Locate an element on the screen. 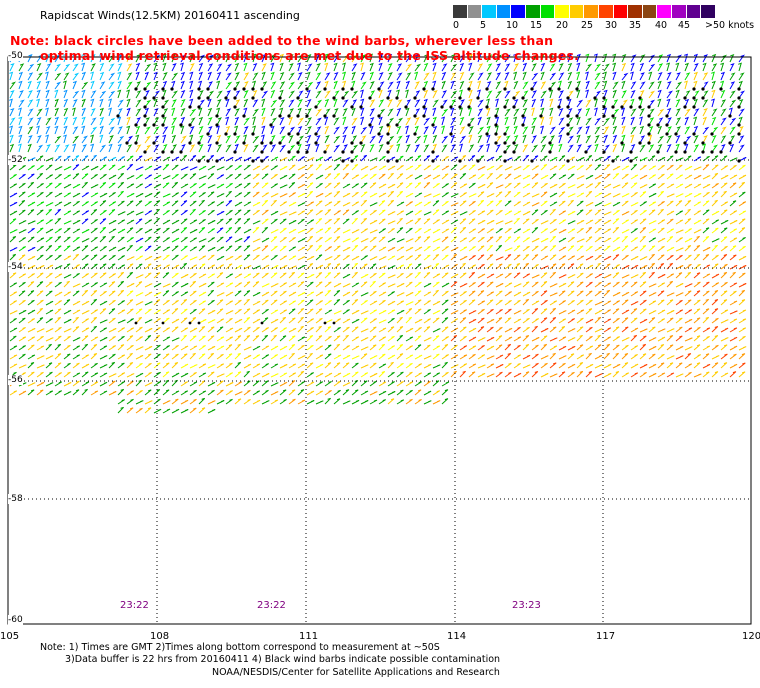 This screenshot has height=688, width=760. colorbar-labels: 0 5 10 15 20 25 30 35 40 45 >50 knots is located at coordinates (603, 25).